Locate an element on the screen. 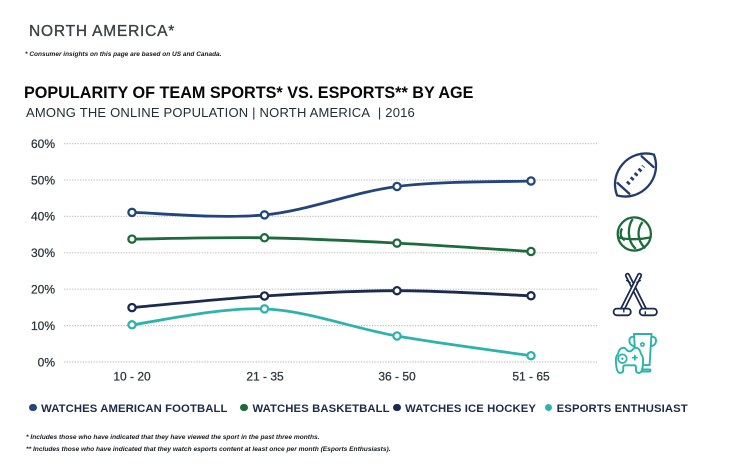 The image size is (744, 474). svg-text: 21 - 35 is located at coordinates (265, 377).